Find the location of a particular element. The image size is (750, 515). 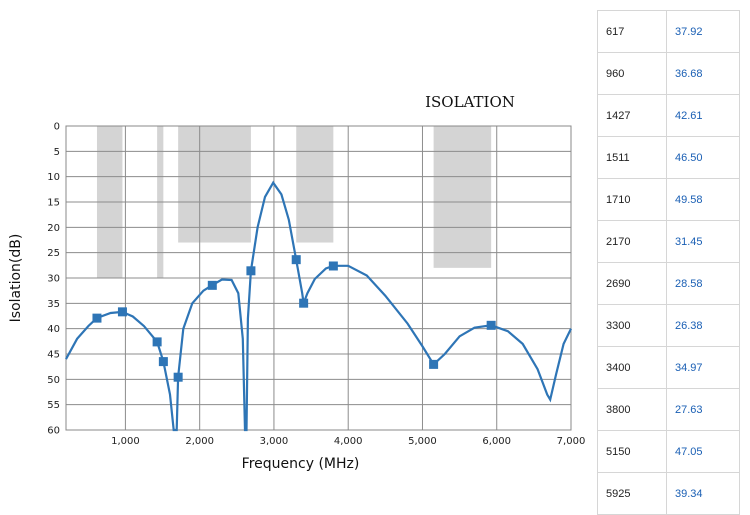

frequency-cell: 5925 is located at coordinates (632, 493).